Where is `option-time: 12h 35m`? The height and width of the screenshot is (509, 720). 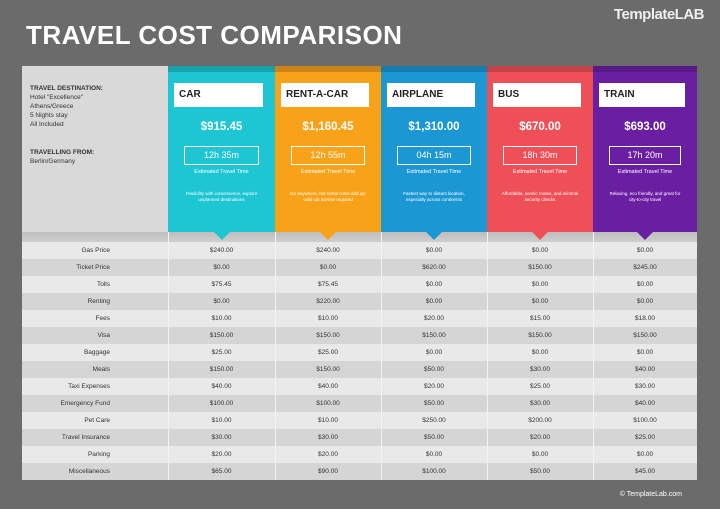
option-time: 12h 35m is located at coordinates (221, 155).